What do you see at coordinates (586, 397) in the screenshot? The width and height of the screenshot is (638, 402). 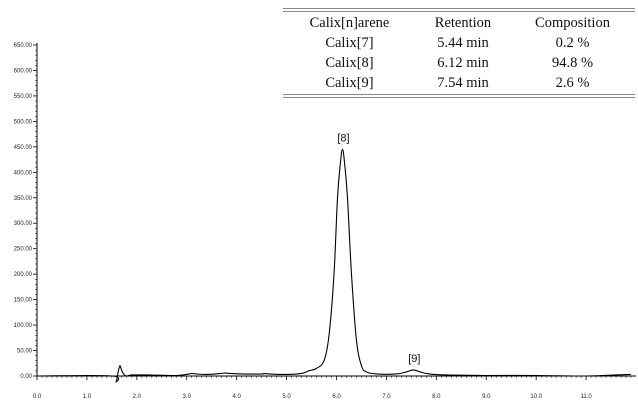 I see `x-tick-label: 11.0` at bounding box center [586, 397].